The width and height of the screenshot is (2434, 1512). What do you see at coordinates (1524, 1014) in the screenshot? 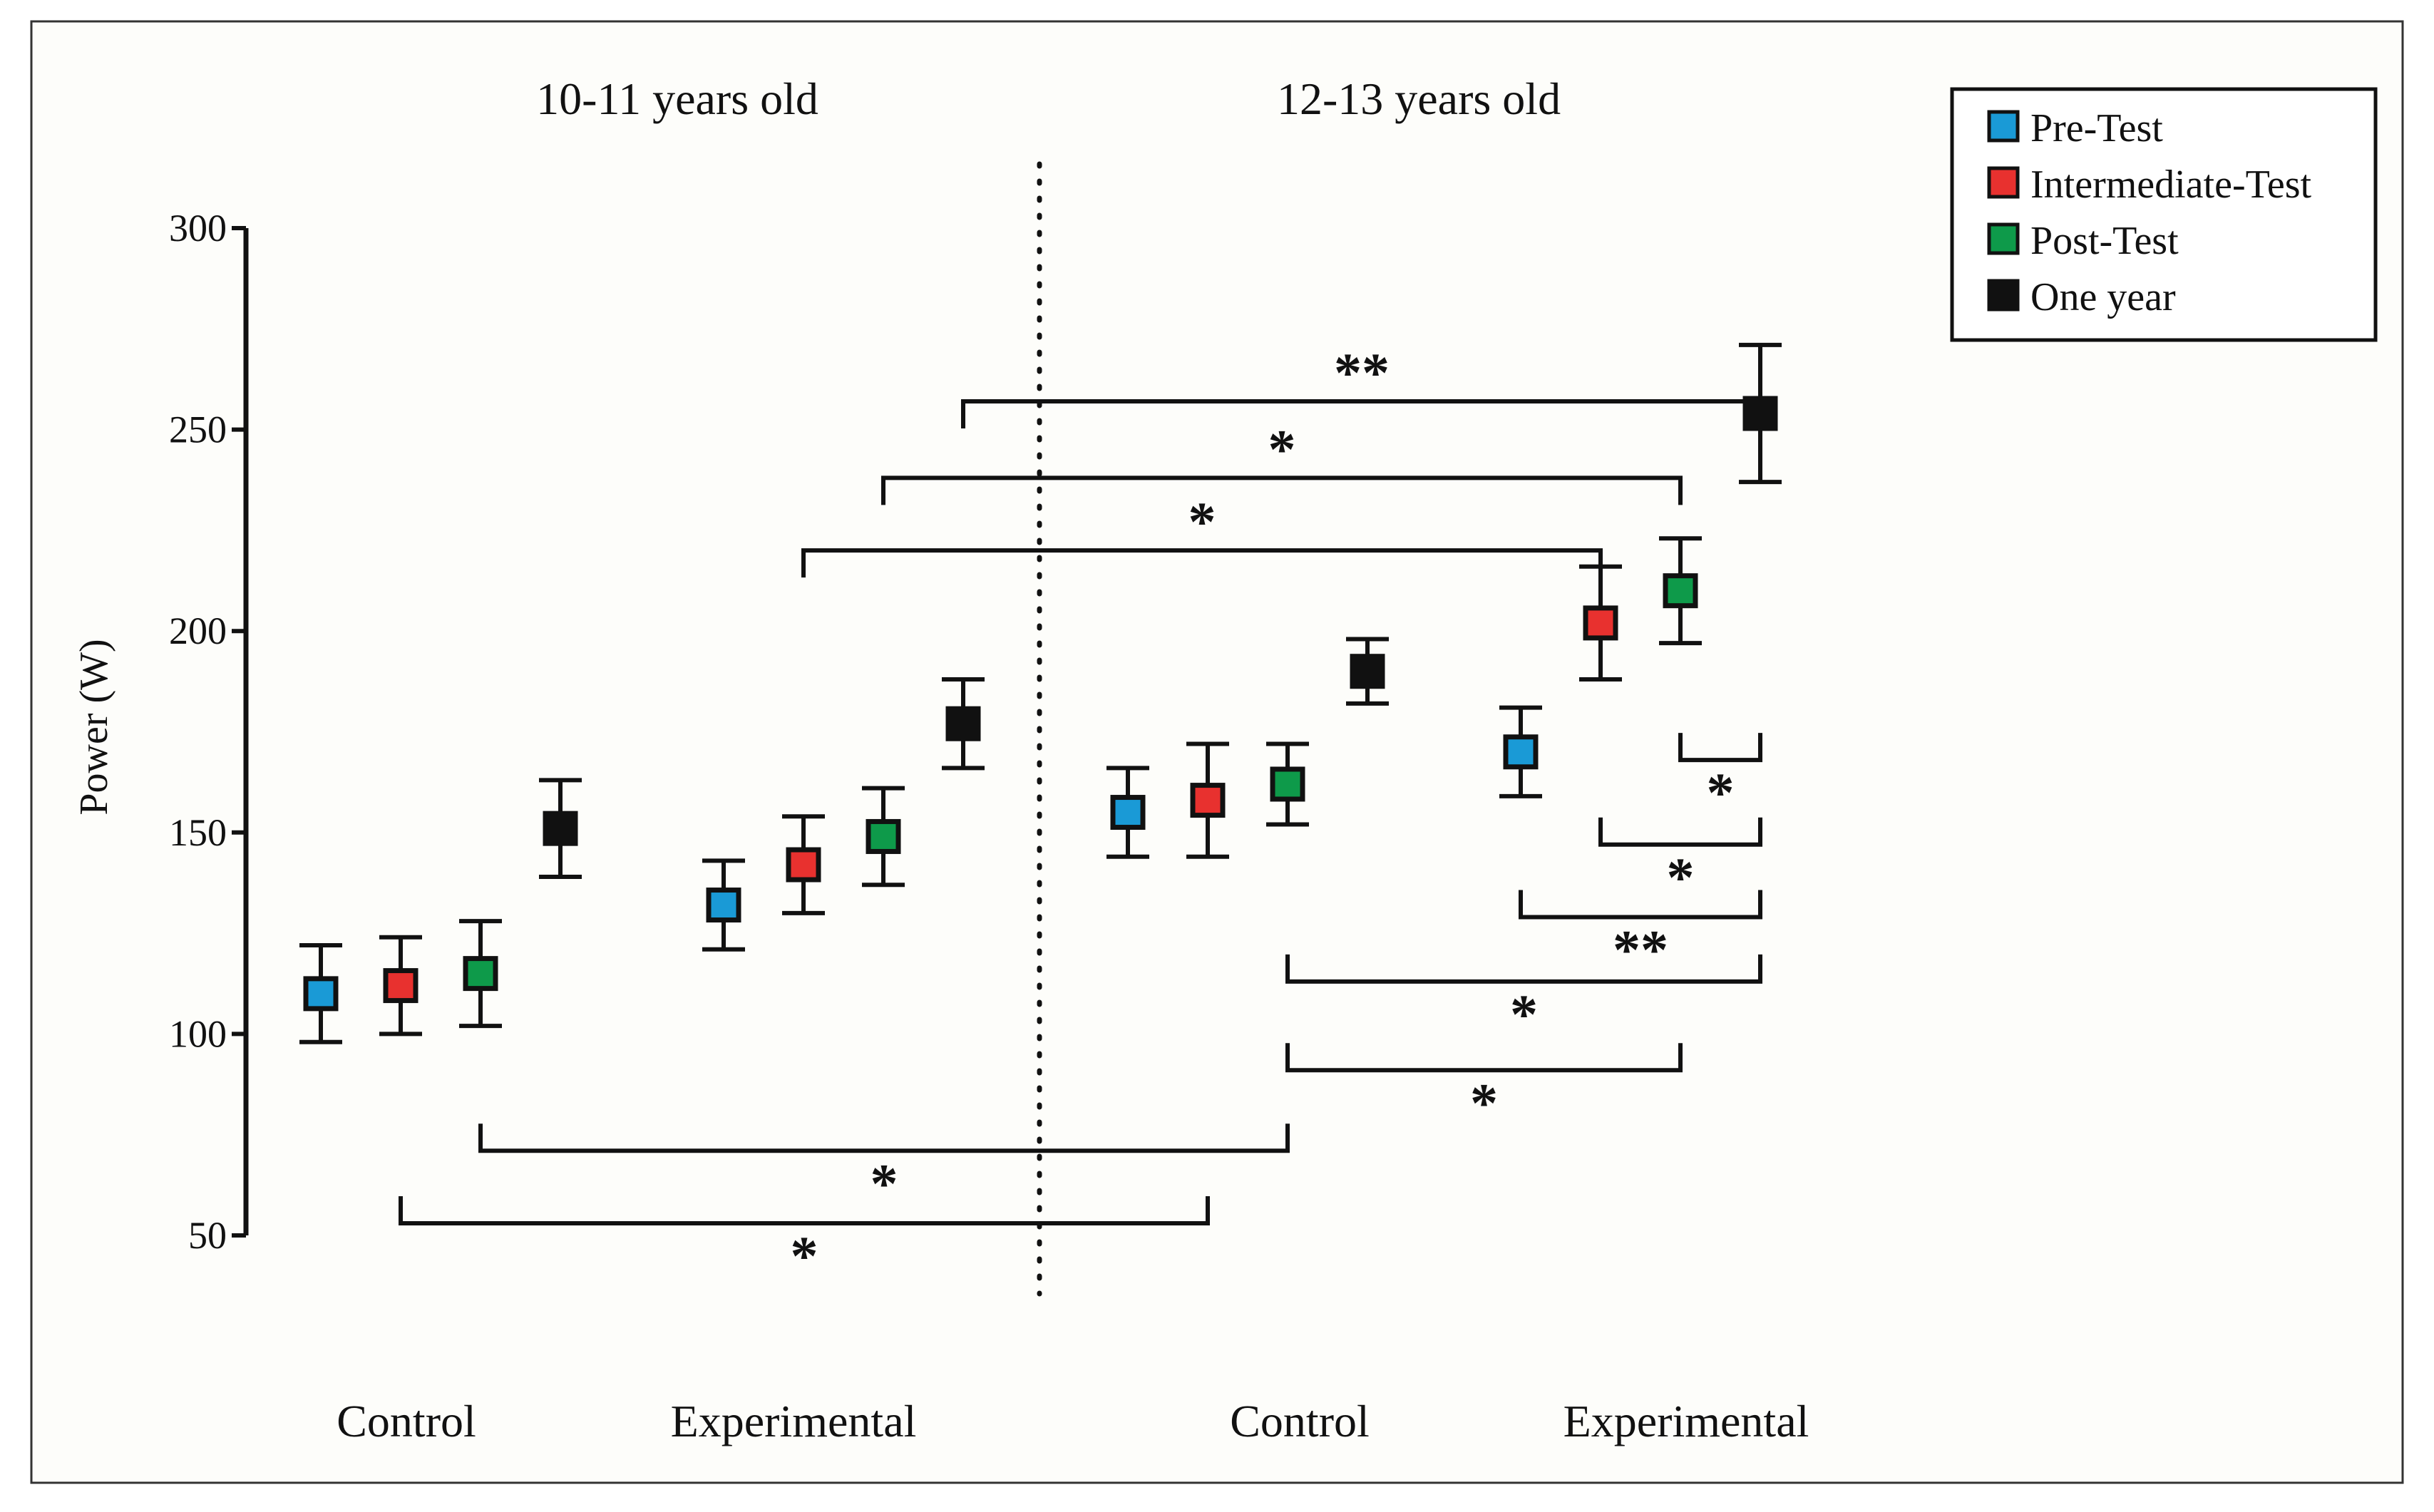
I see `significance-label-7: *` at bounding box center [1524, 1014].